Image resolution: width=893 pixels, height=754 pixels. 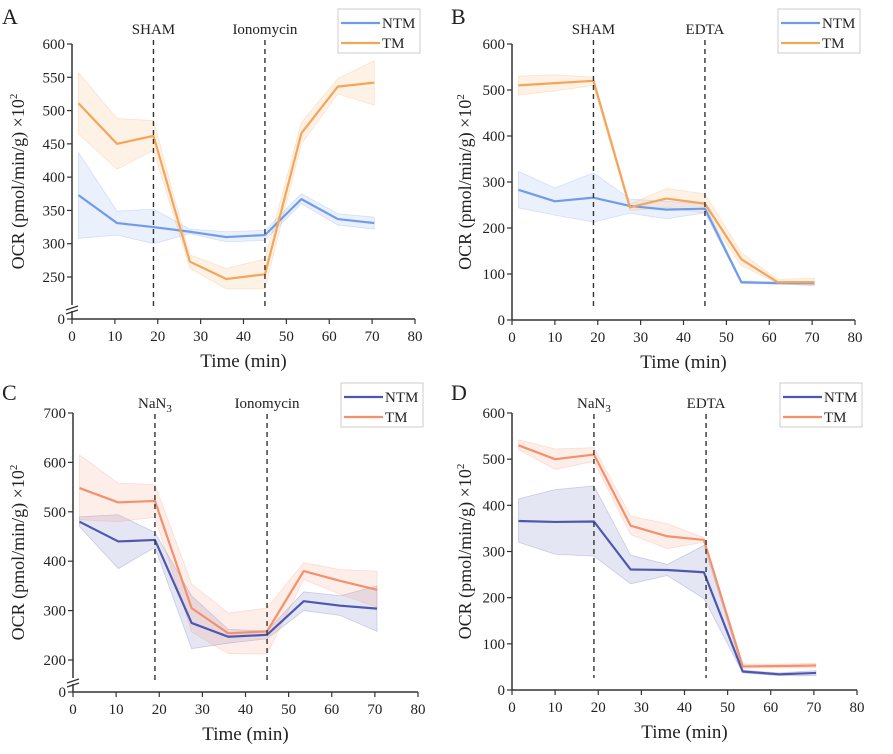 What do you see at coordinates (169, 409) in the screenshot?
I see `subscript: 3` at bounding box center [169, 409].